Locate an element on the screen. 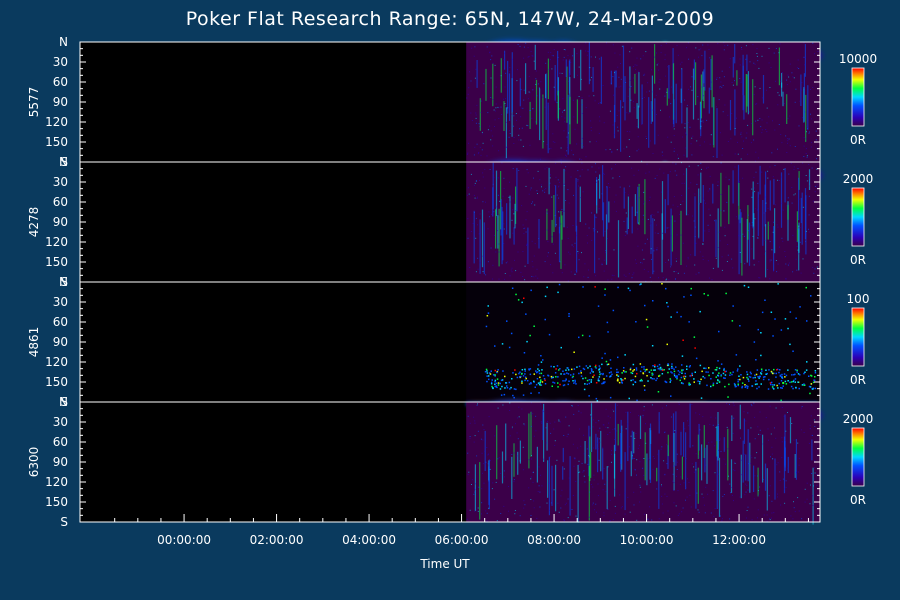  wavelength-label: 5577 is located at coordinates (34, 102).